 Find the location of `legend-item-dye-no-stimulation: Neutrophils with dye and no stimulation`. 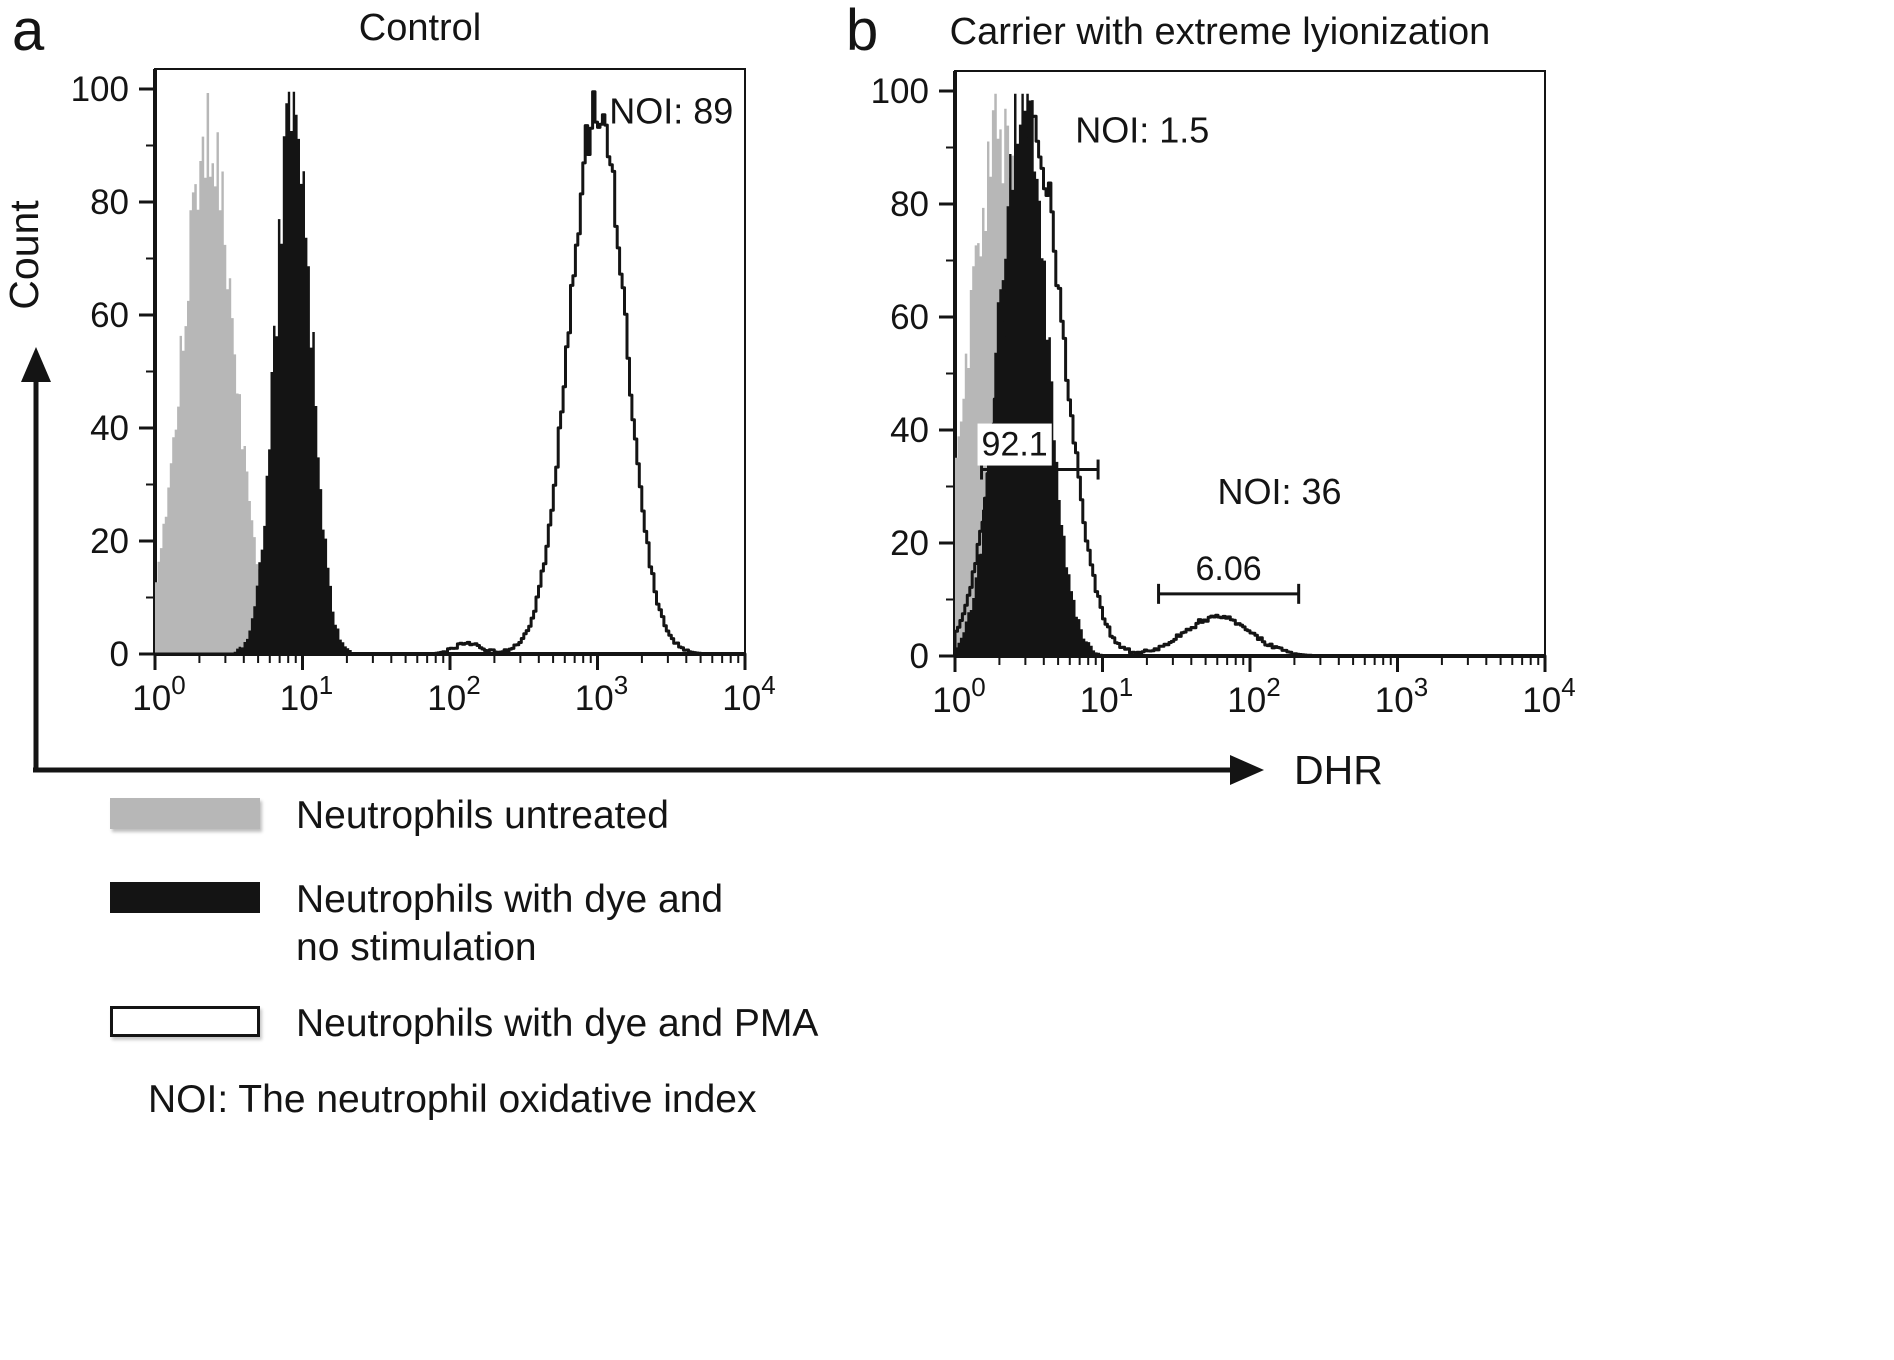

legend-item-dye-no-stimulation: Neutrophils with dye and no stimulation is located at coordinates (416, 923).